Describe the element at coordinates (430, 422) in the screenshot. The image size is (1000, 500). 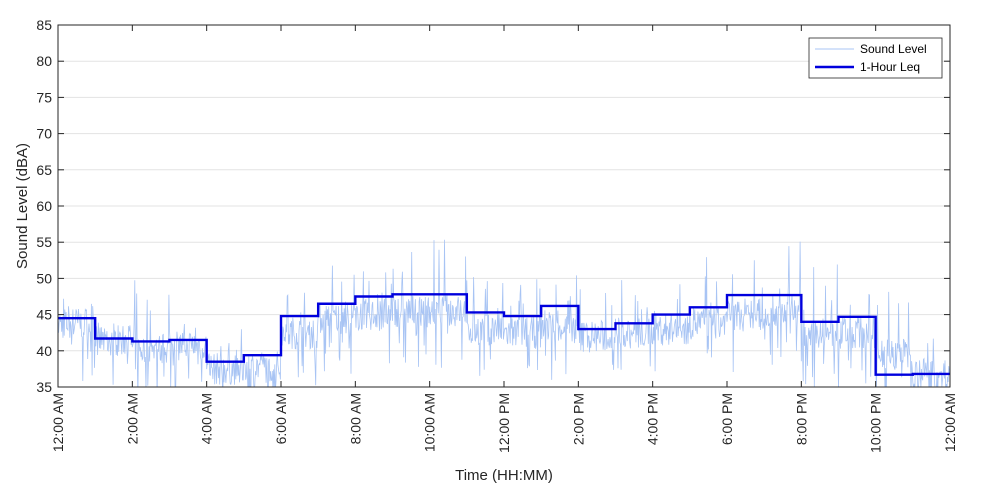
I see `x-tick-label: 10:00 AM` at that location.